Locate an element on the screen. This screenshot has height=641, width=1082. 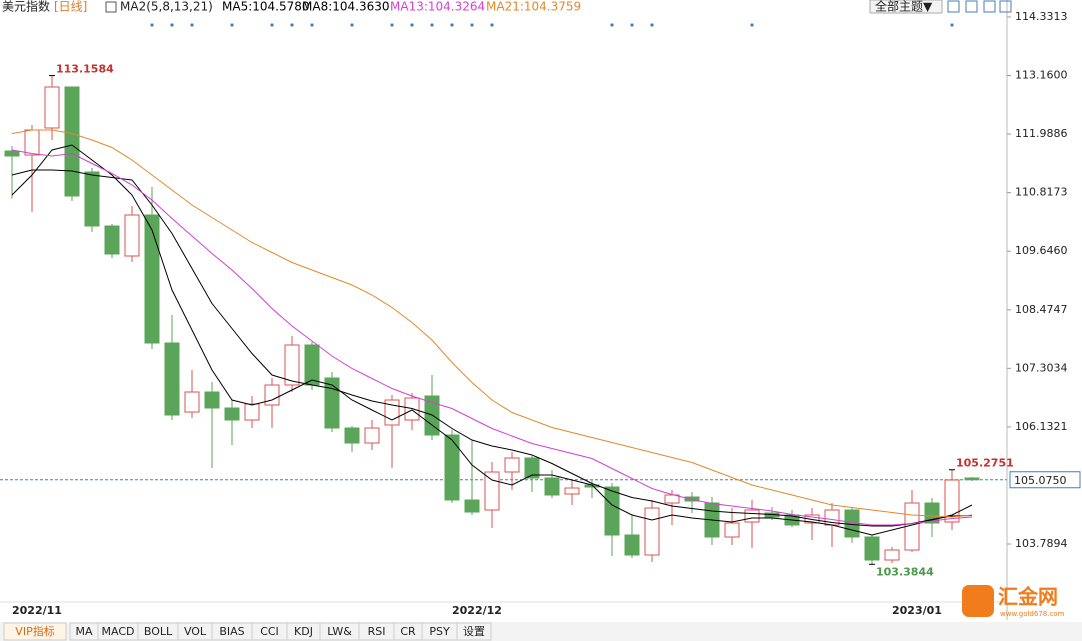
low-label: 103.3844 is located at coordinates (905, 571).